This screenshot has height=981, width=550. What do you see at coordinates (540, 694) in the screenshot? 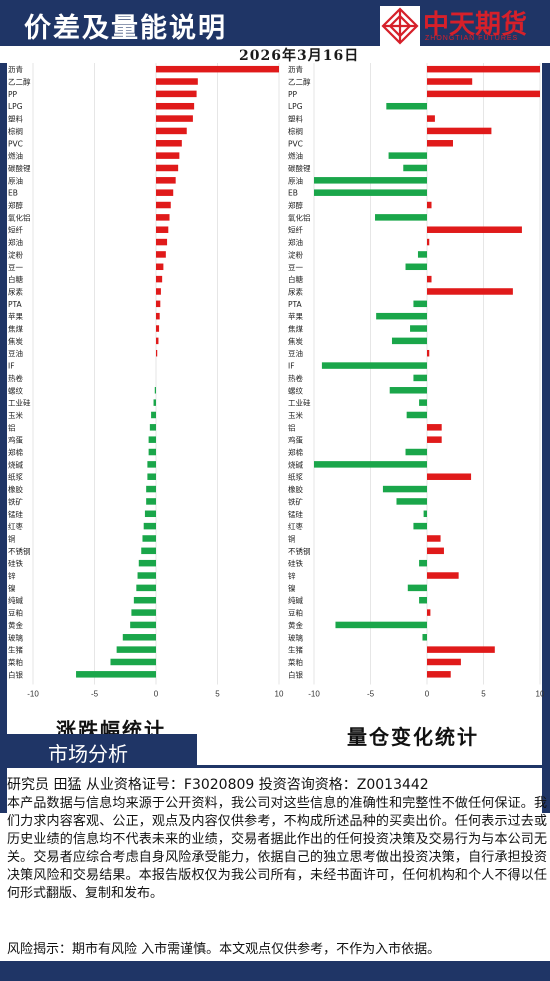
I see `right-tick-label: 10` at bounding box center [540, 694].